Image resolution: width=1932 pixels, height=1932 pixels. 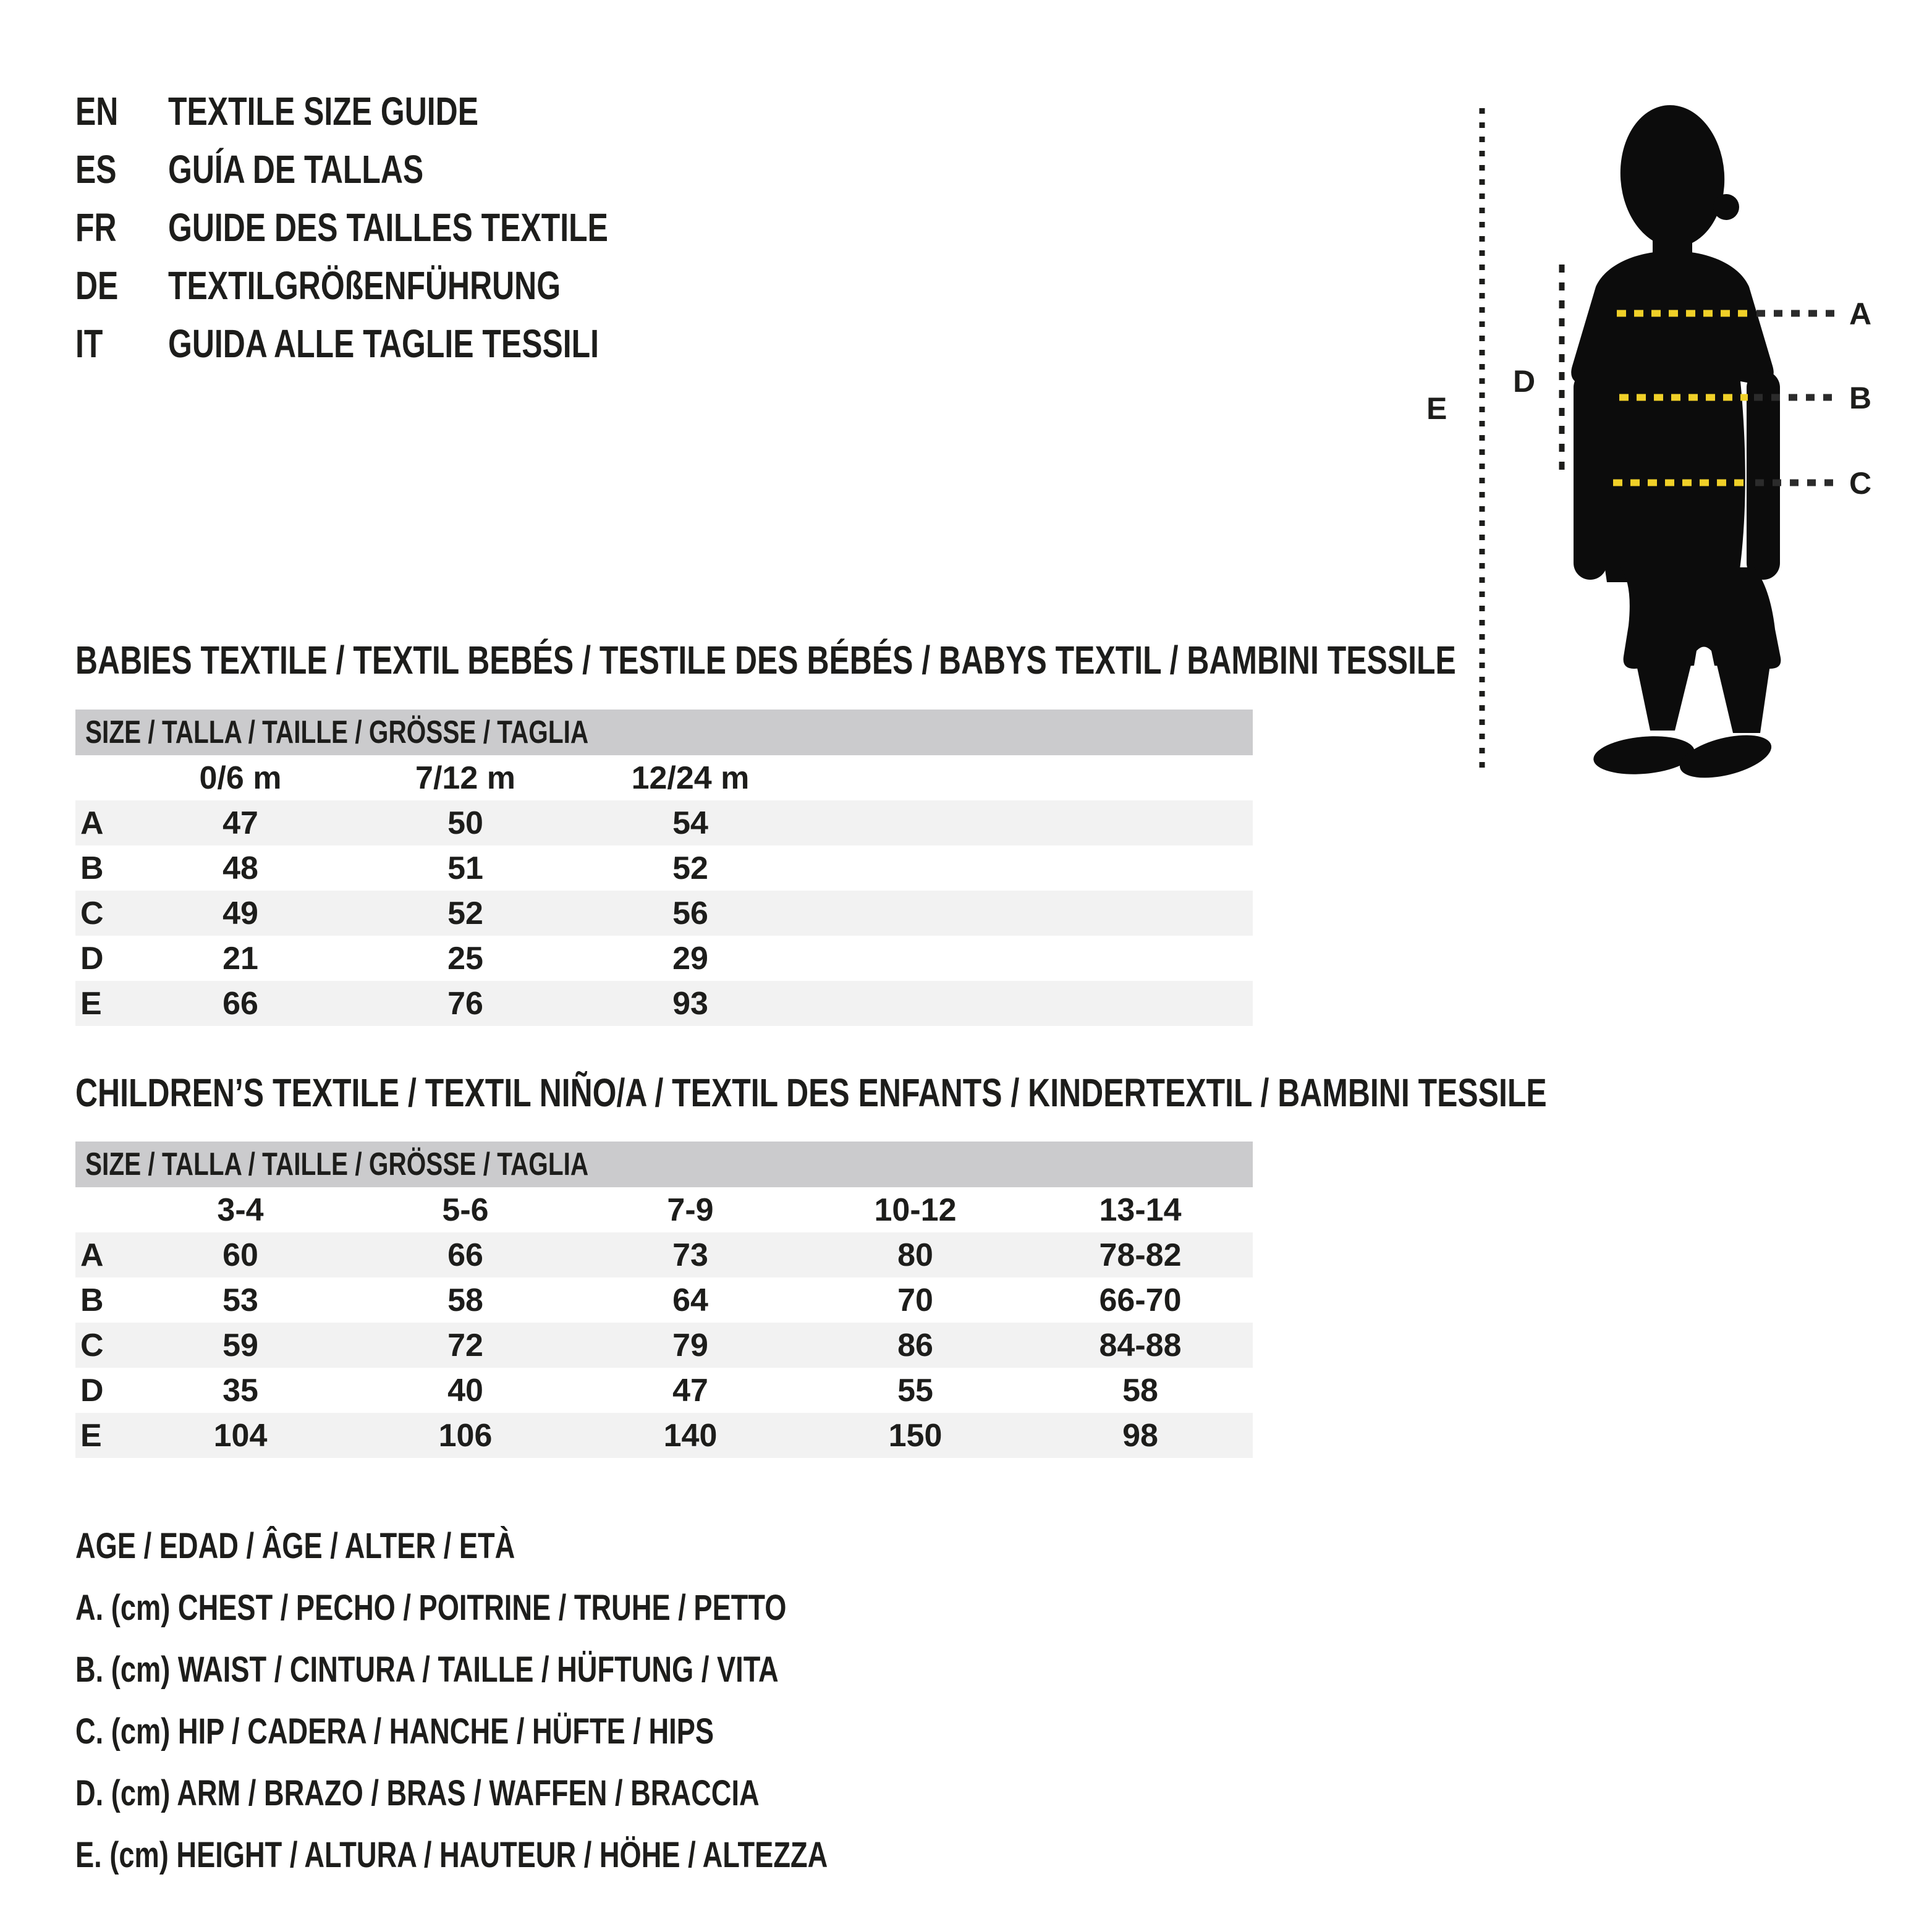 I want to click on column-header: 5-6, so click(x=465, y=1210).